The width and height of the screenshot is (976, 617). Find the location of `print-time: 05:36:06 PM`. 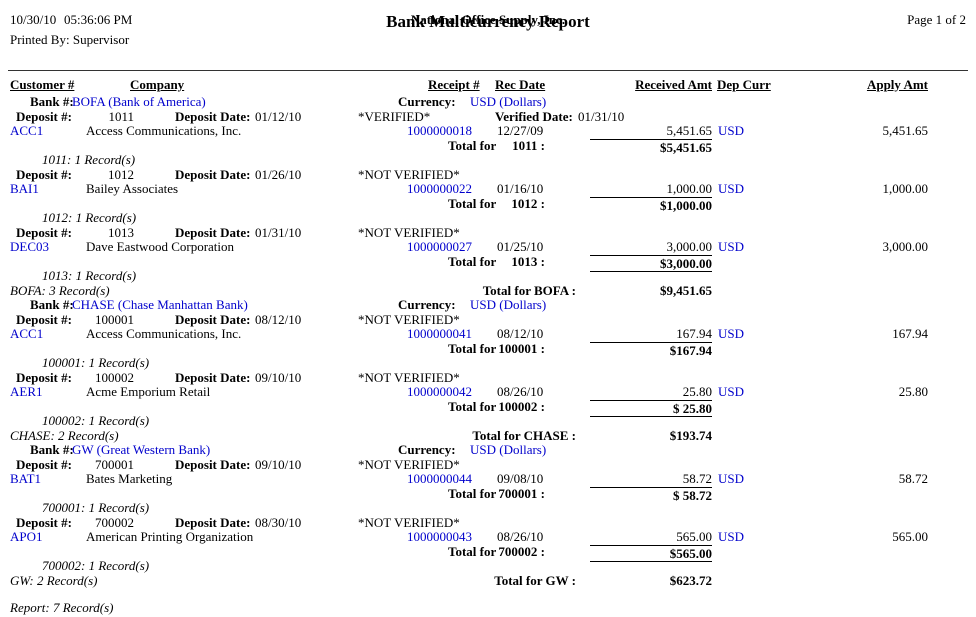

print-time: 05:36:06 PM is located at coordinates (98, 19).